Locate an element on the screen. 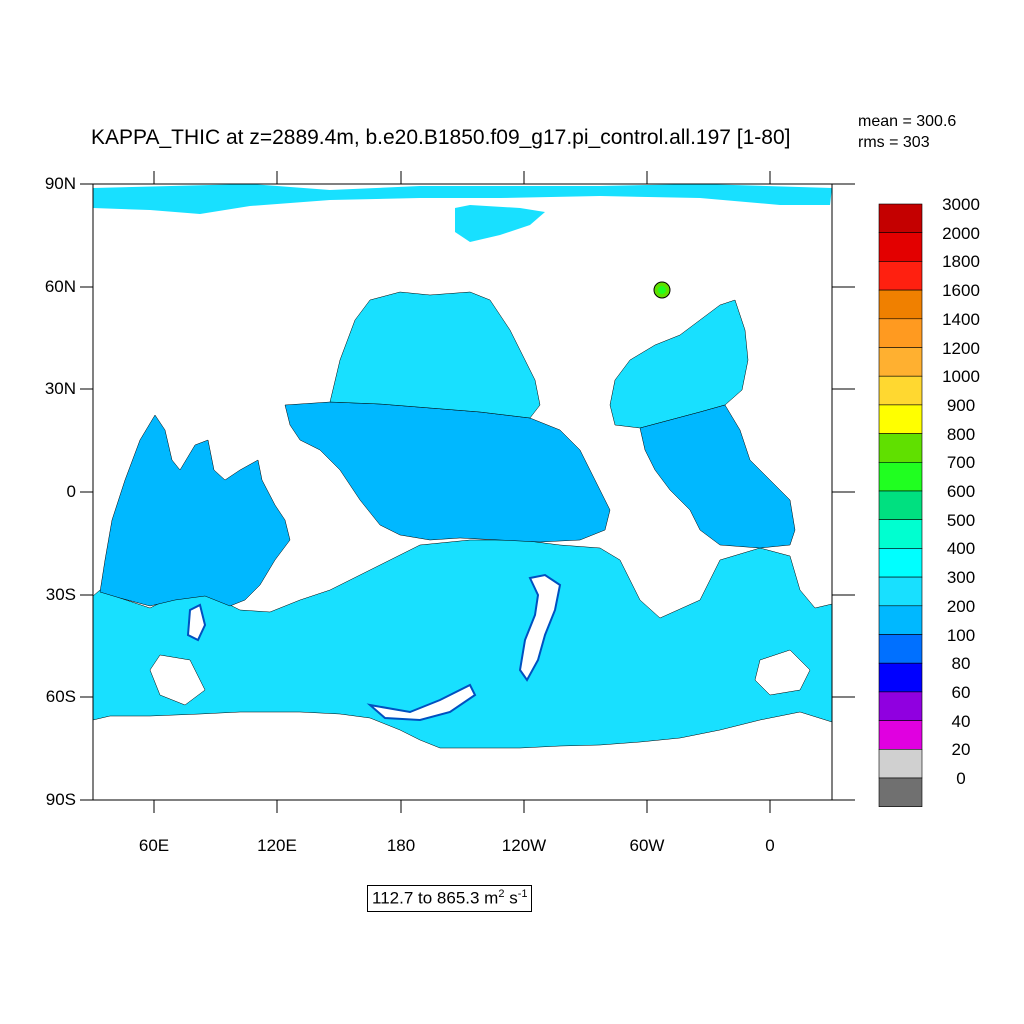  lon-label-180: 180 is located at coordinates (401, 845).